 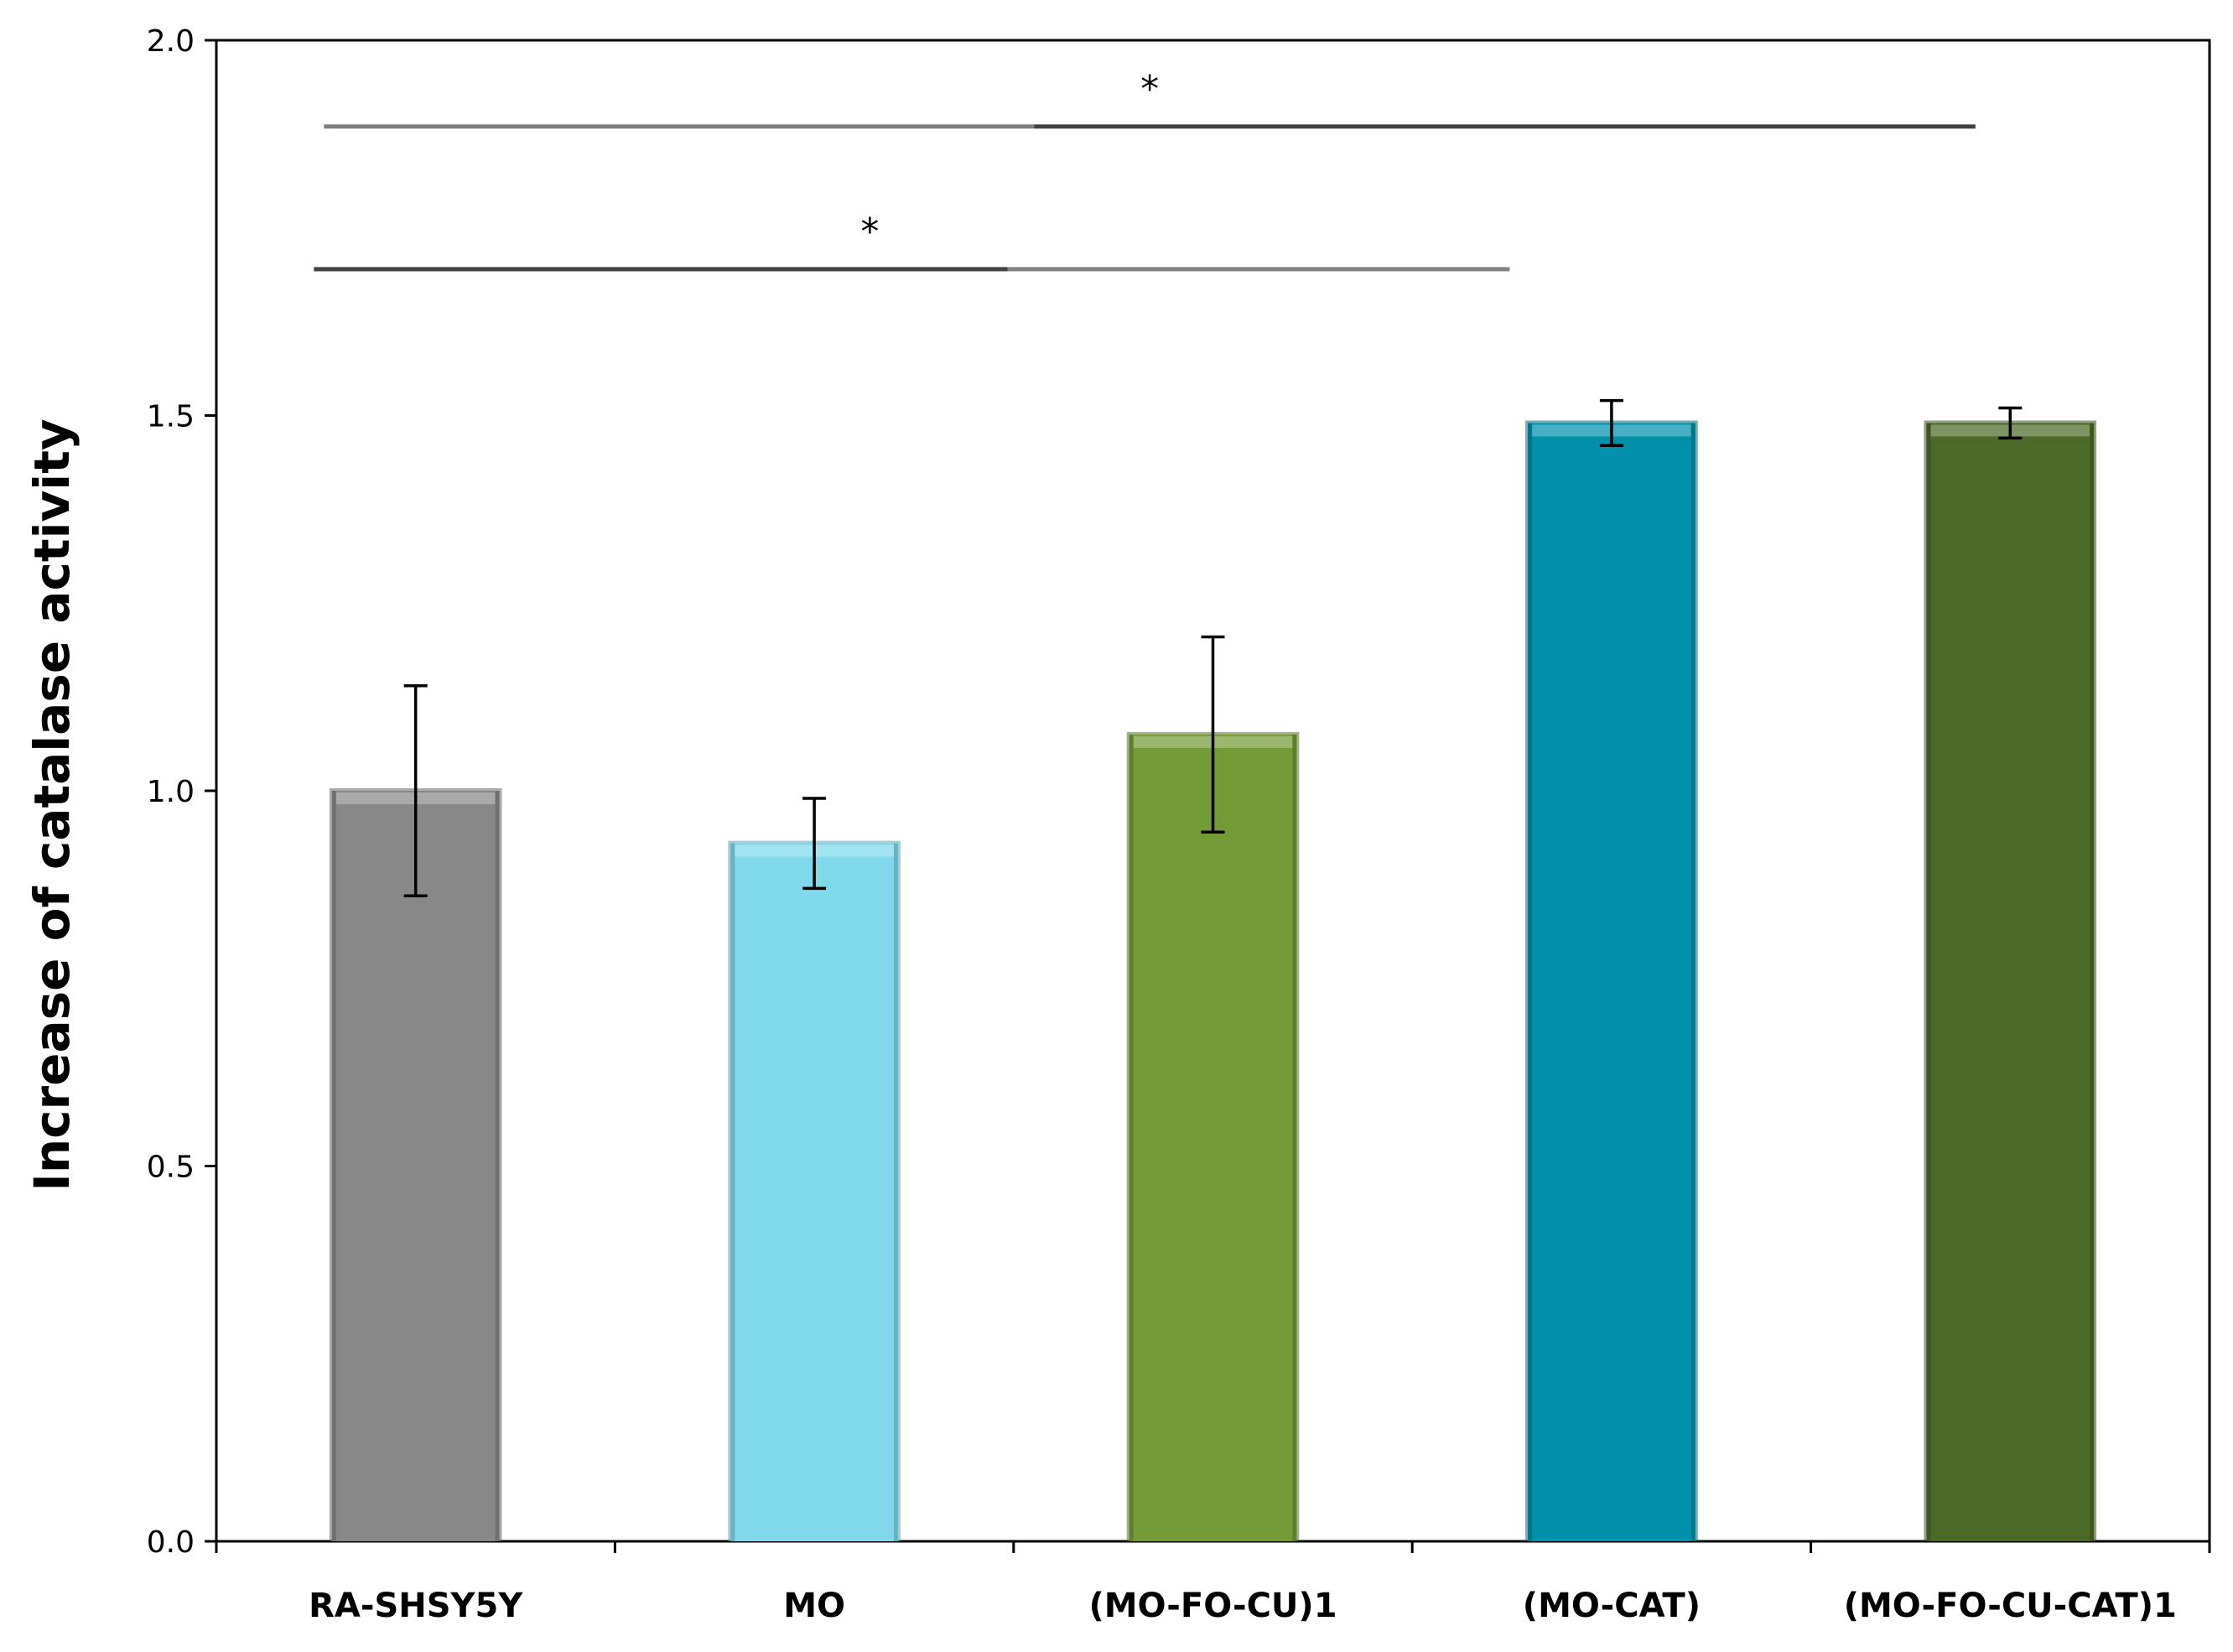 I want to click on bar-(MO-FO-CU-CAT)1, so click(x=2011, y=981).